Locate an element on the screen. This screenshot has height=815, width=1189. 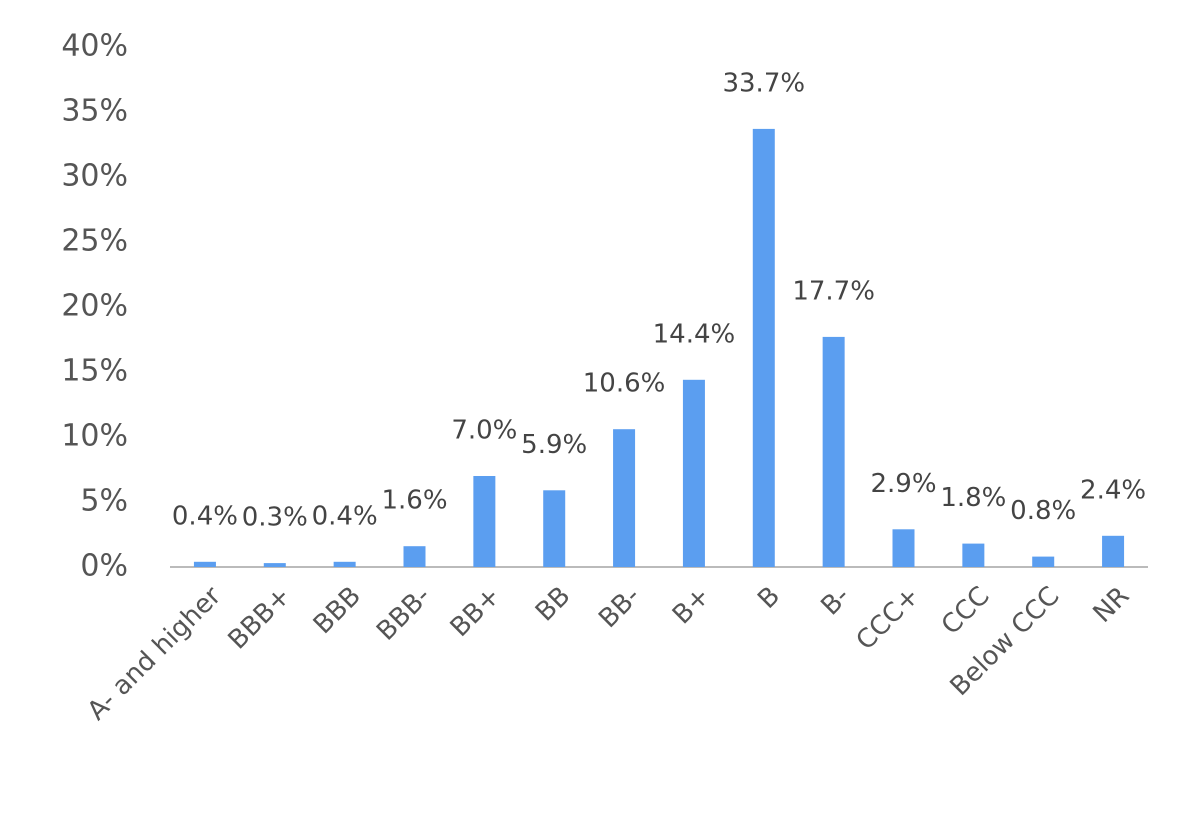
value-label: 1.6% is located at coordinates (414, 501).